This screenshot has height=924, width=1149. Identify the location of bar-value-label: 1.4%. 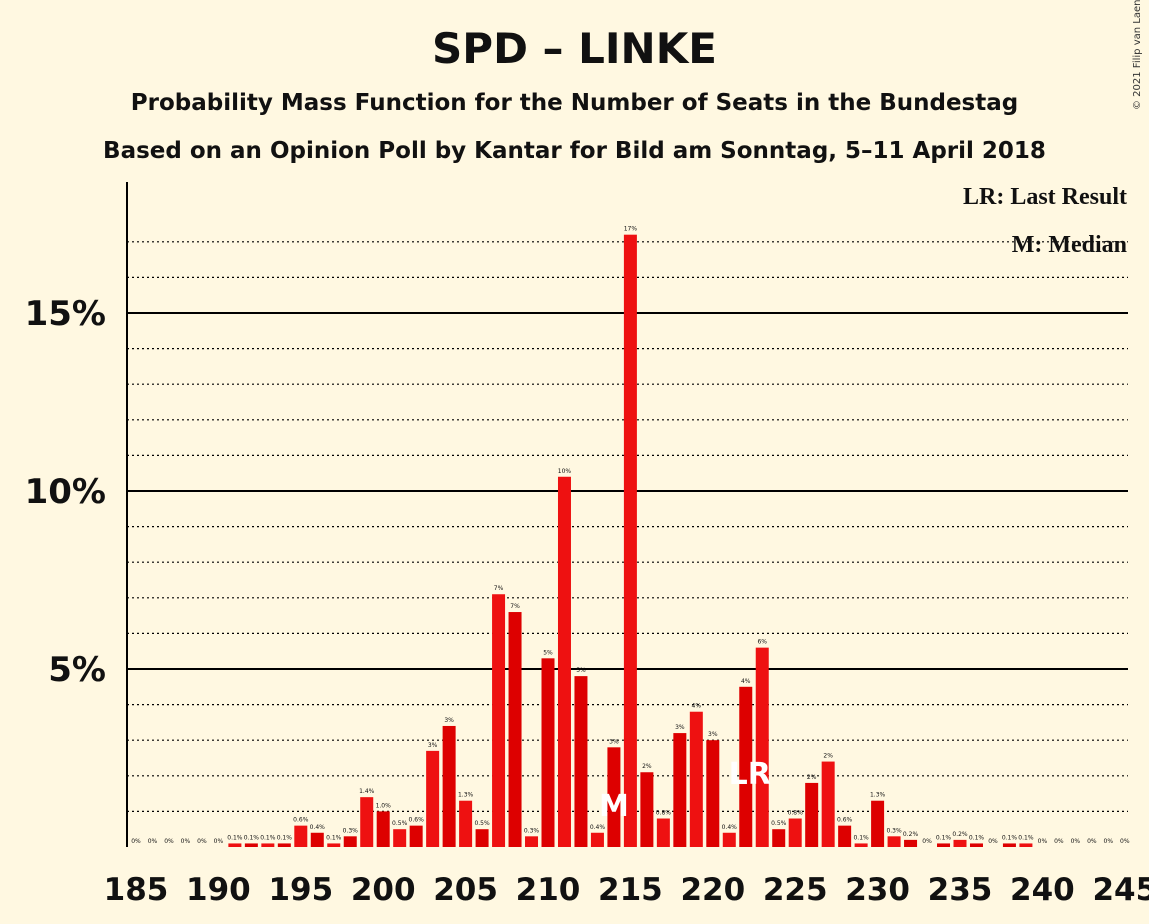
(367, 791).